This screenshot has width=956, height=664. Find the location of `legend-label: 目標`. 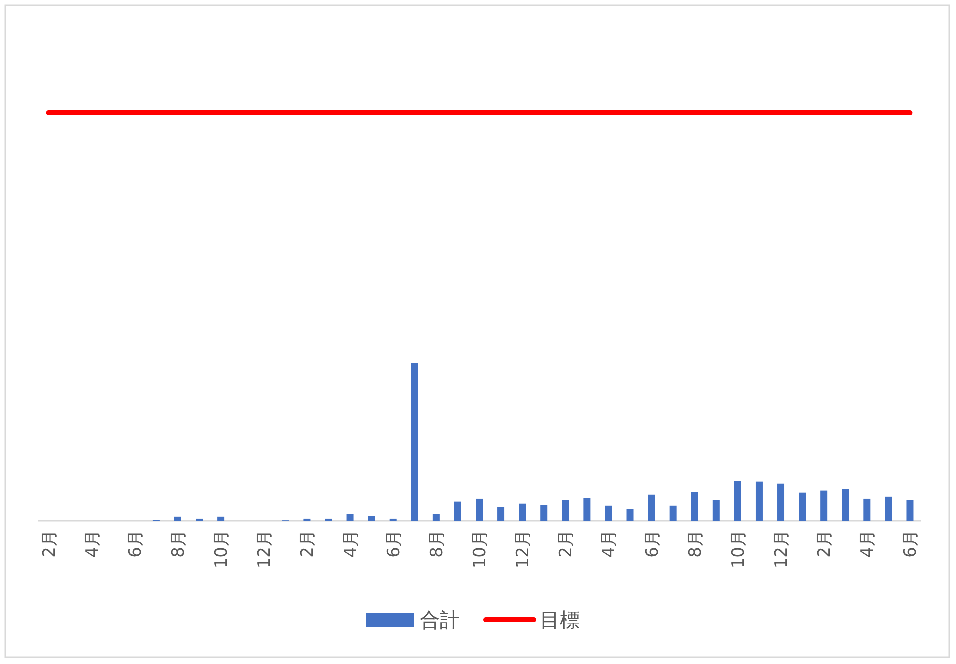

legend-label: 目標 is located at coordinates (560, 620).